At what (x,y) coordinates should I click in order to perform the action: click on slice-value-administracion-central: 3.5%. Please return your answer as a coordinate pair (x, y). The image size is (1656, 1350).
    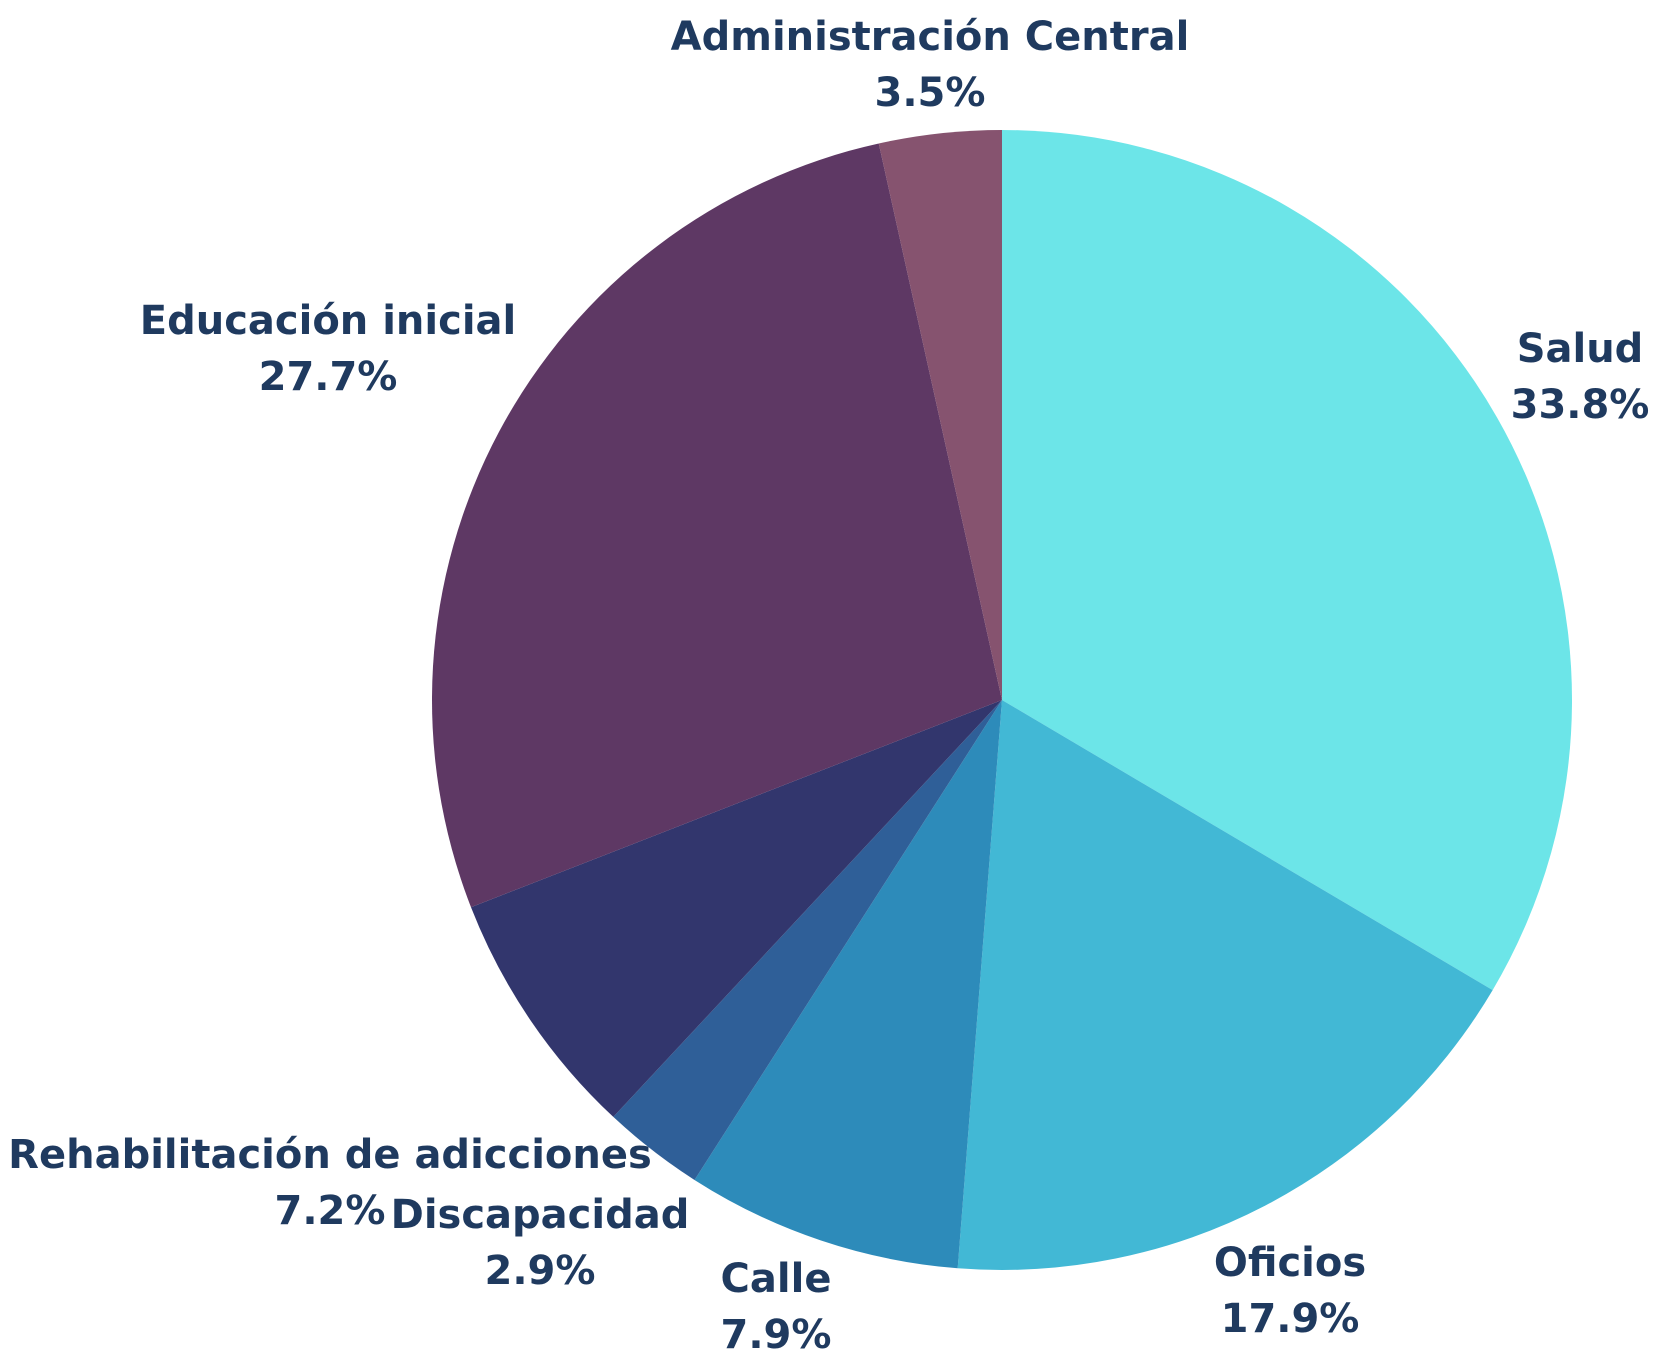
    Looking at the image, I should click on (930, 93).